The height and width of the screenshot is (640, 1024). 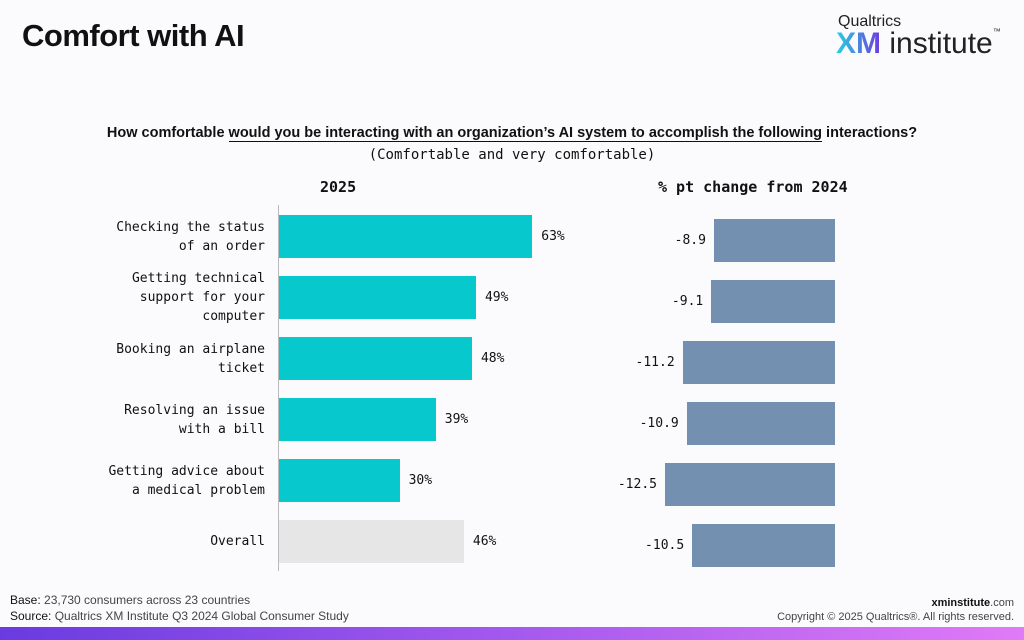 I want to click on label-line: Resolving an issue, so click(x=194, y=410).